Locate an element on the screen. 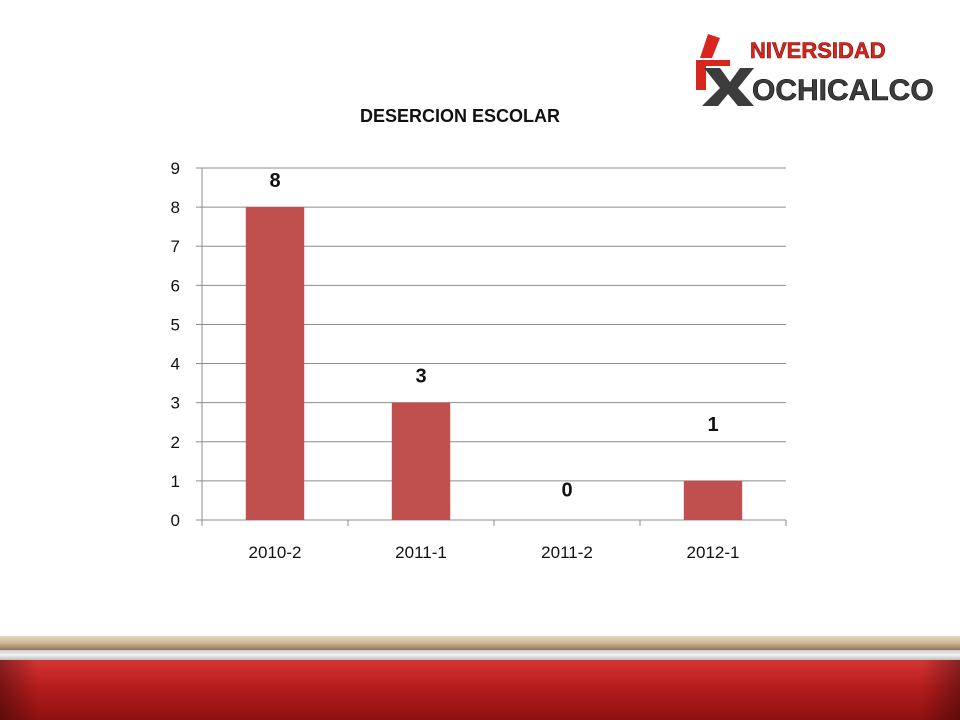 This screenshot has height=720, width=960. y-tick-label-3: 3 is located at coordinates (175, 403).